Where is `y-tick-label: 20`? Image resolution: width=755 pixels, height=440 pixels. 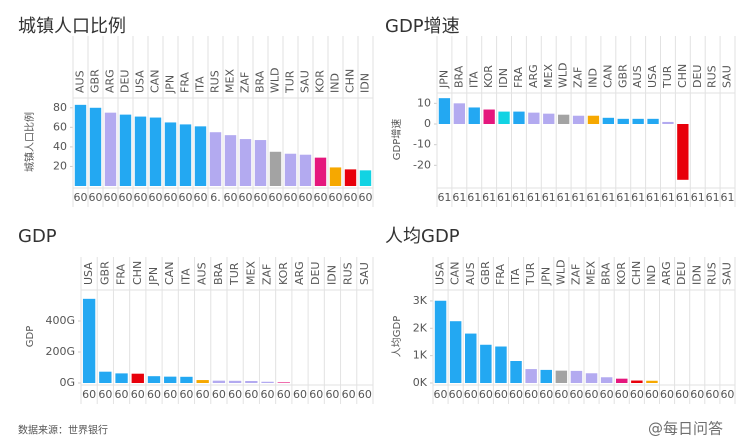 y-tick-label: 20 is located at coordinates (60, 165).